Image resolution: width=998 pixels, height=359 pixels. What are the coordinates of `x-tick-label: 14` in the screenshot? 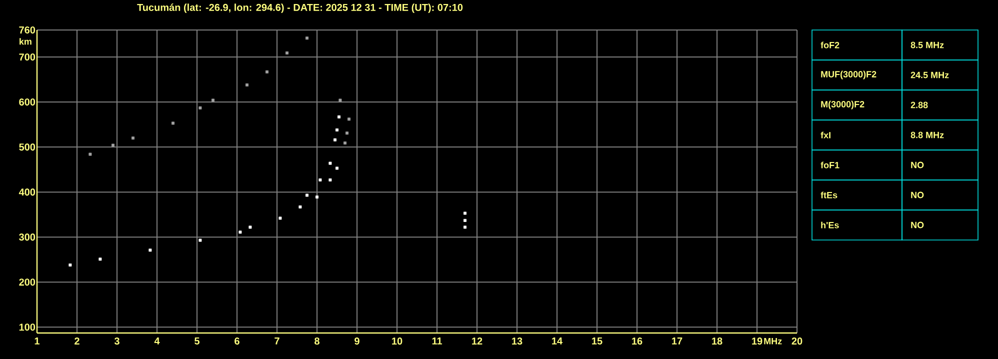 It's located at (557, 341).